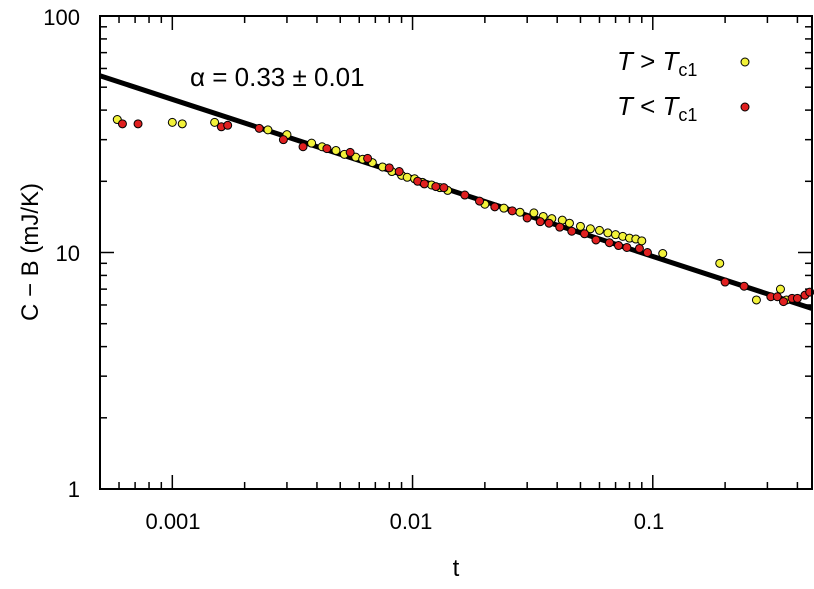 The height and width of the screenshot is (589, 814). I want to click on x-tick-label-0.01: 0.01, so click(411, 521).